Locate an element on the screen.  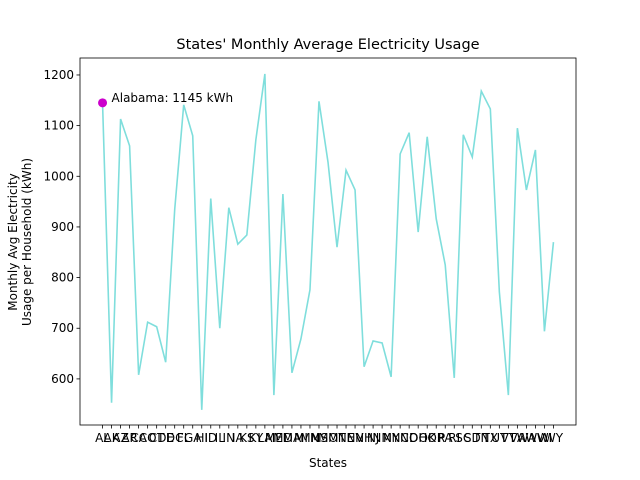
x-tick-label: CO is located at coordinates (148, 438).